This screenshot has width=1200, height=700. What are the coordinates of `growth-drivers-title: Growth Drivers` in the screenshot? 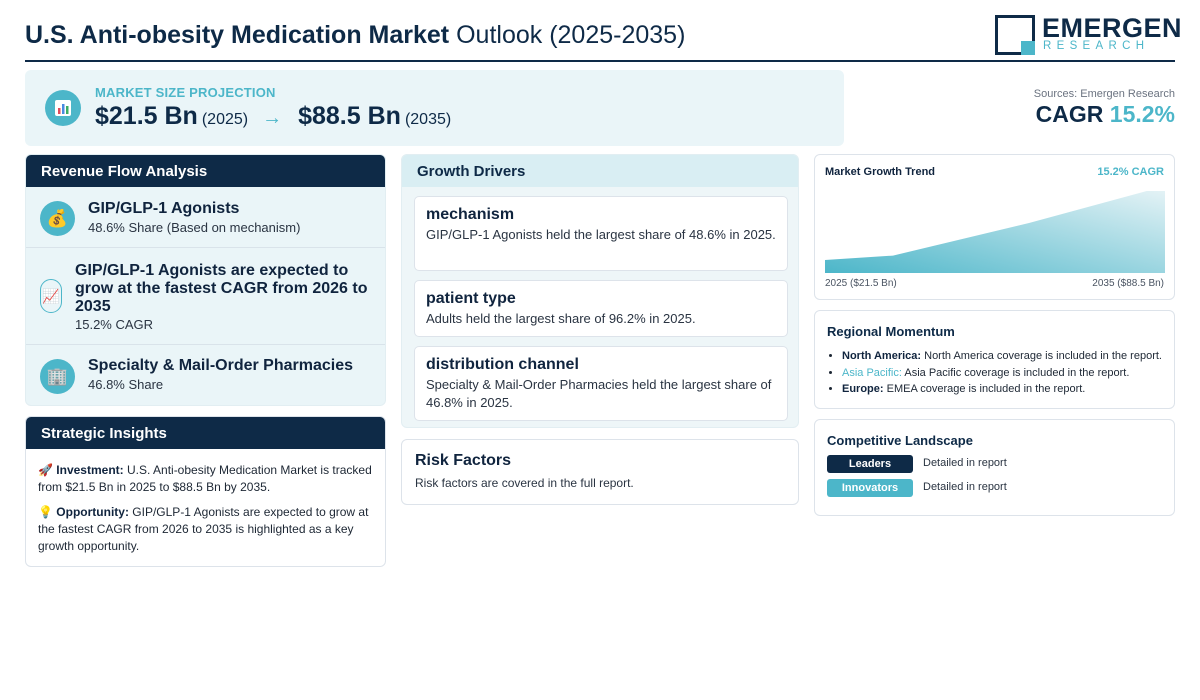 It's located at (600, 171).